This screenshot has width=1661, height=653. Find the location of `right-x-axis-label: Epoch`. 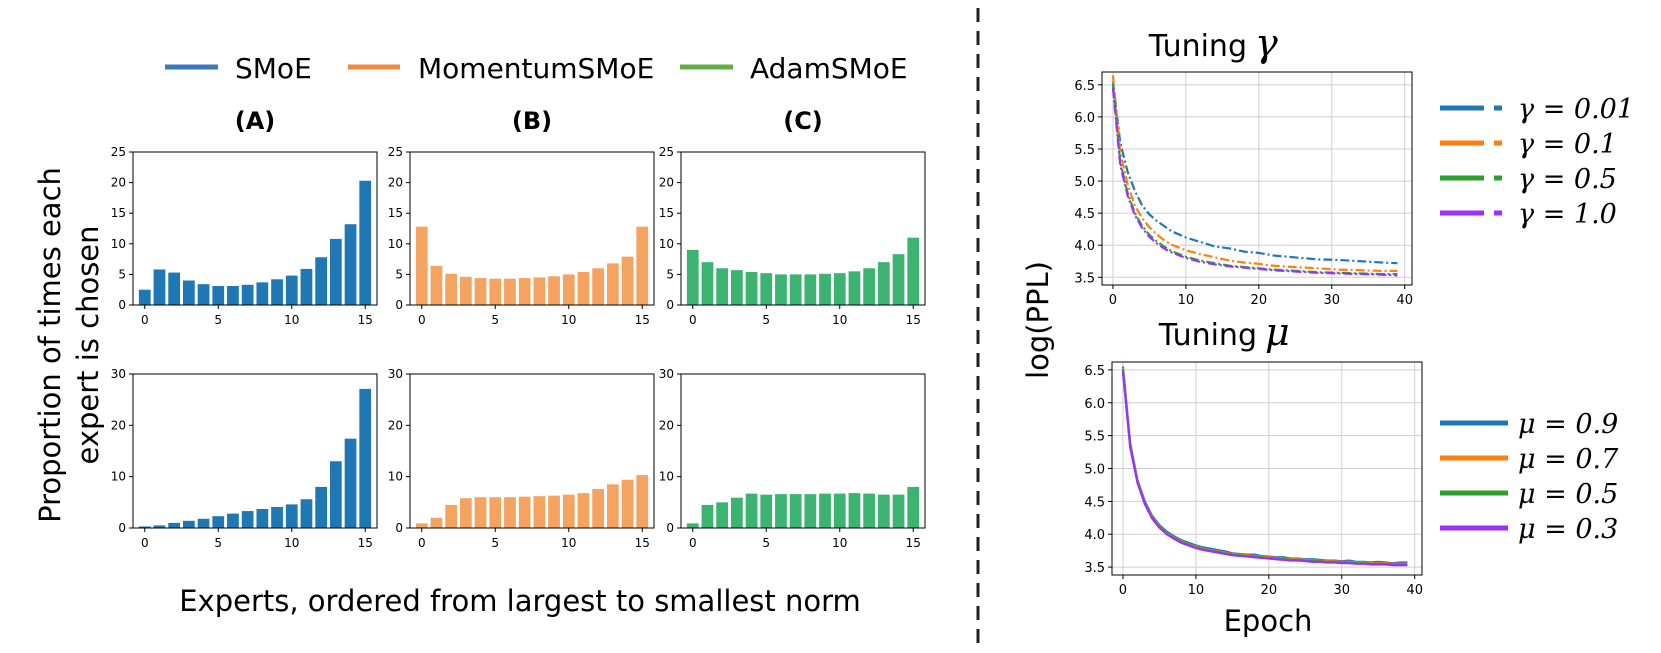

right-x-axis-label: Epoch is located at coordinates (1268, 621).